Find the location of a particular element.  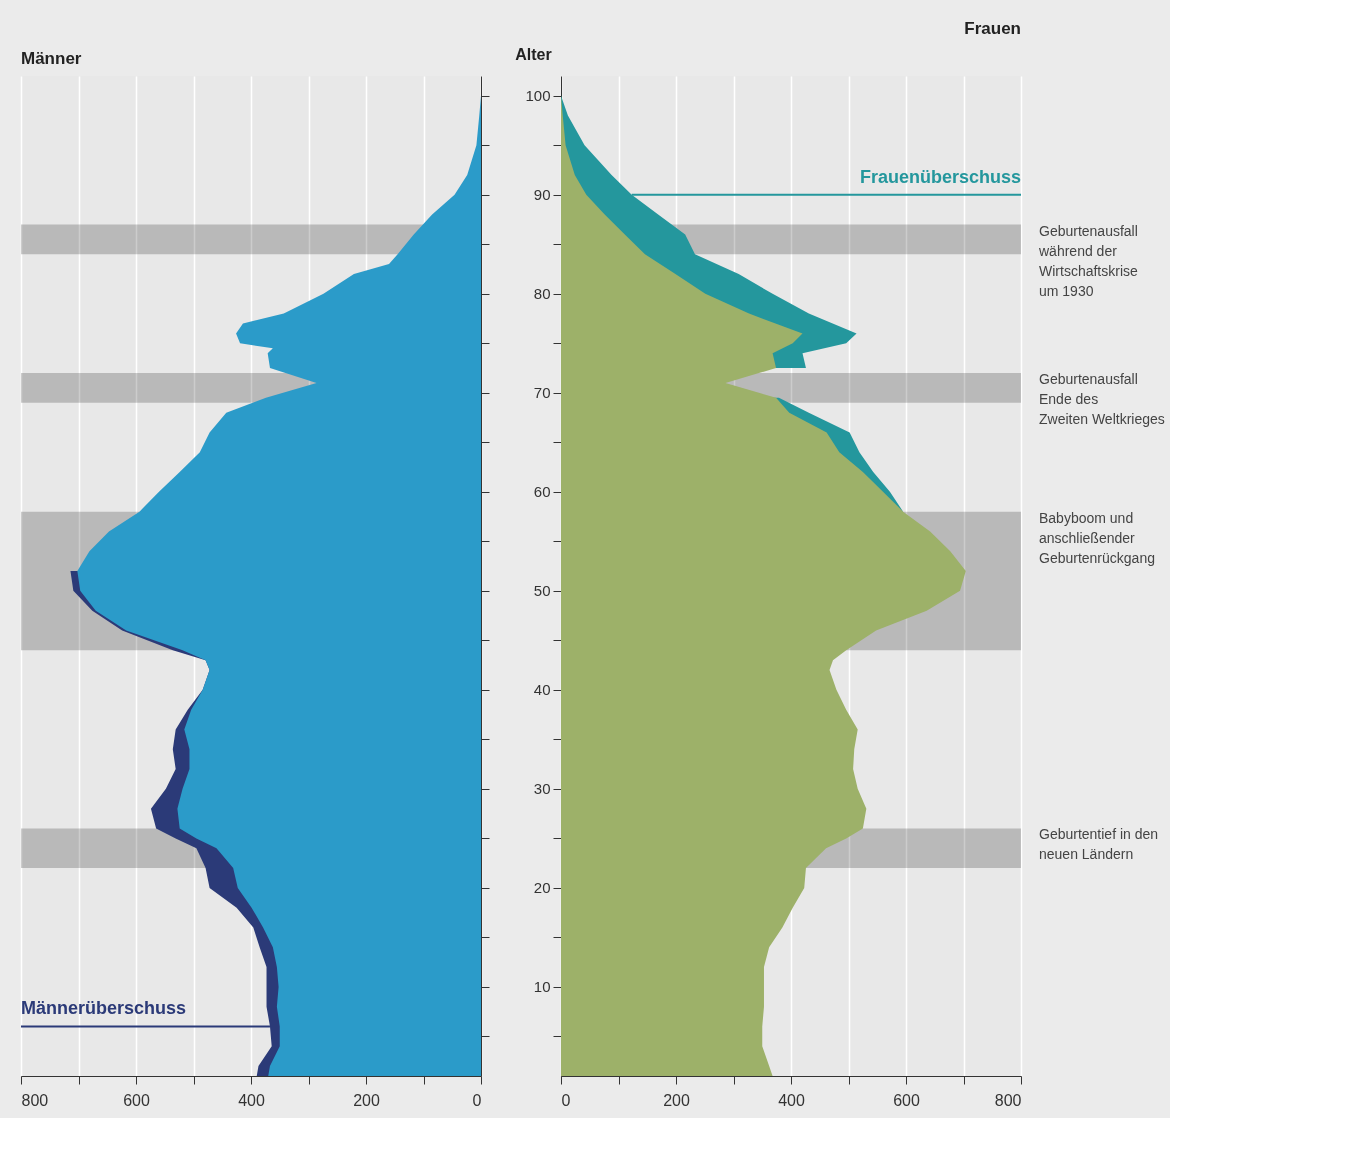

y-tick-label: 10 is located at coordinates (542, 987).